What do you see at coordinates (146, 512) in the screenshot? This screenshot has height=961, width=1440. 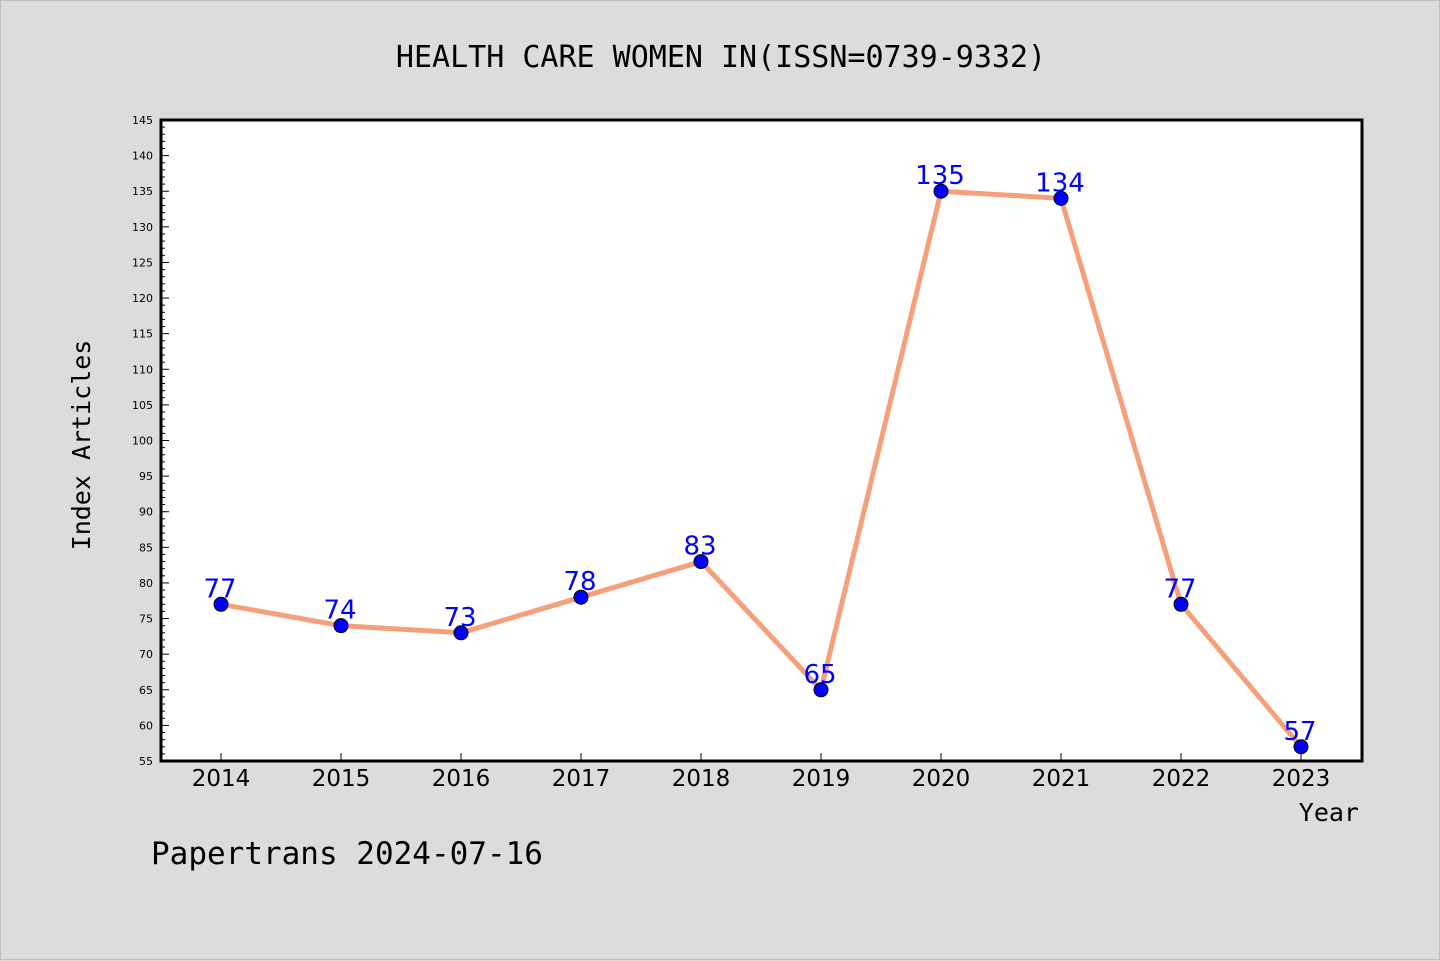 I see `y-tick-label: 90` at bounding box center [146, 512].